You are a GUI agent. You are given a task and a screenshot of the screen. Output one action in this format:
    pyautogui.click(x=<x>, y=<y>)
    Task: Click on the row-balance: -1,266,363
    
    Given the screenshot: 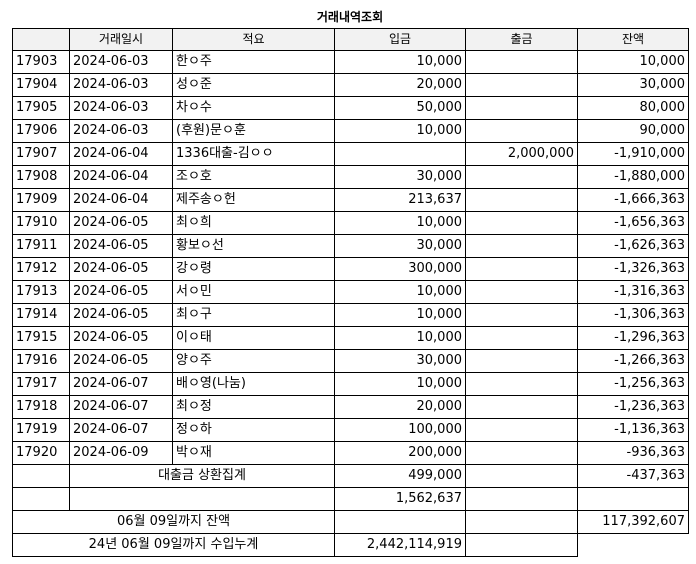 What is the action you would take?
    pyautogui.click(x=633, y=361)
    